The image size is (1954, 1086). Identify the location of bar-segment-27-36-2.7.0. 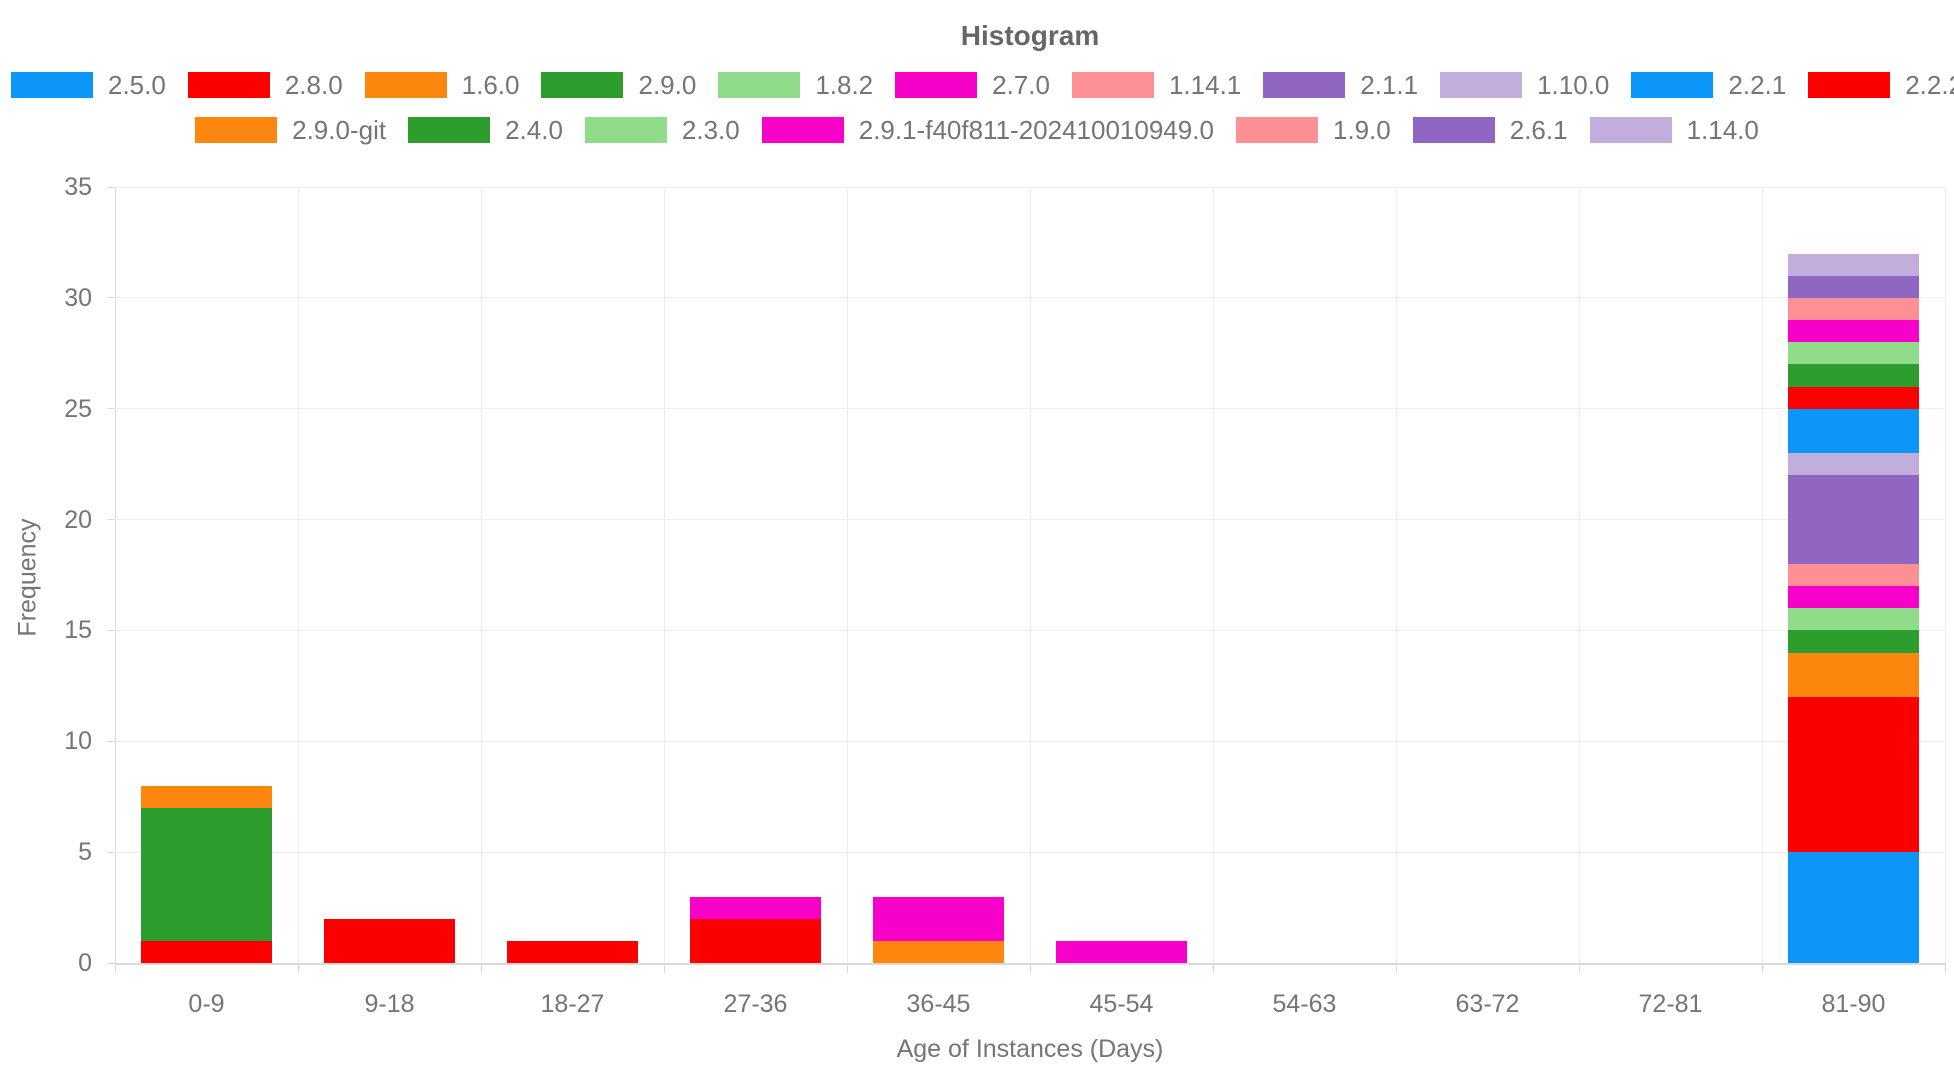
(755, 907).